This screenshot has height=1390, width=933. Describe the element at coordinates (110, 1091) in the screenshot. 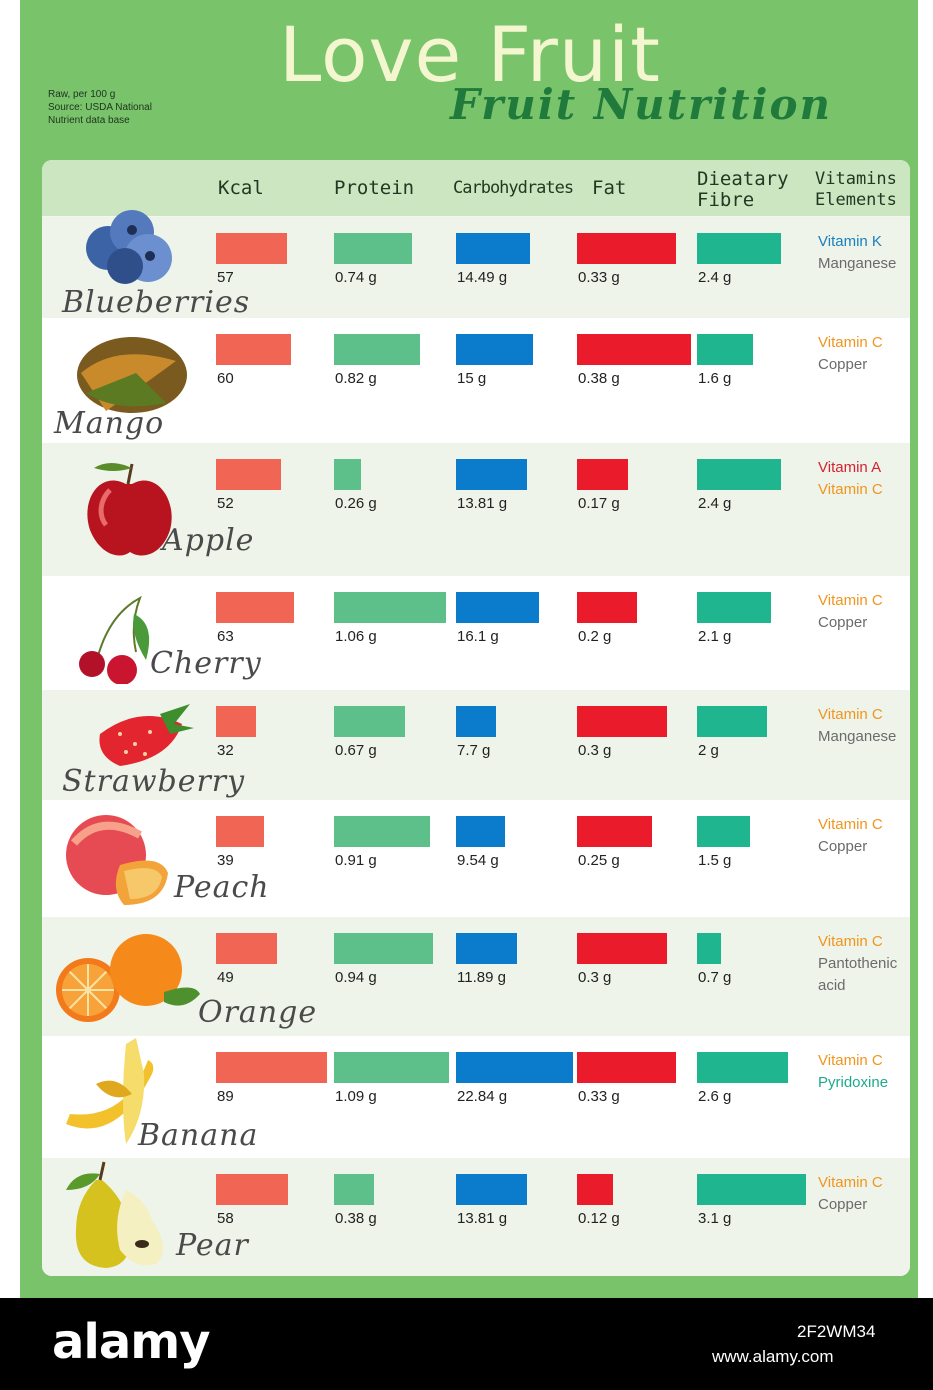

I see `banana-icon` at that location.